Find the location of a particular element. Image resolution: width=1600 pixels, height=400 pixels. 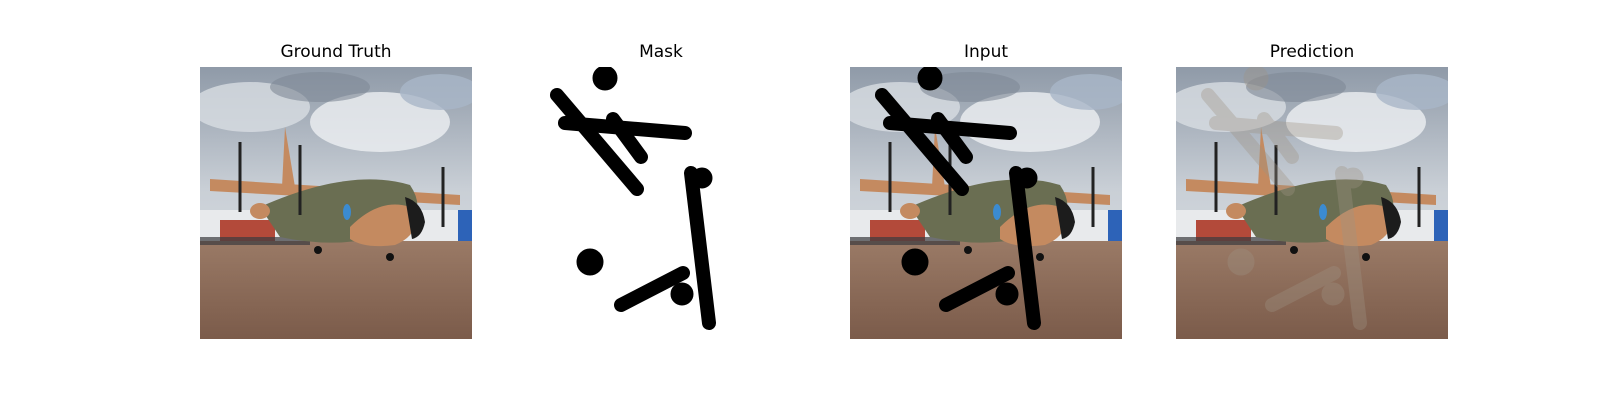

ground-truth-image is located at coordinates (336, 203).